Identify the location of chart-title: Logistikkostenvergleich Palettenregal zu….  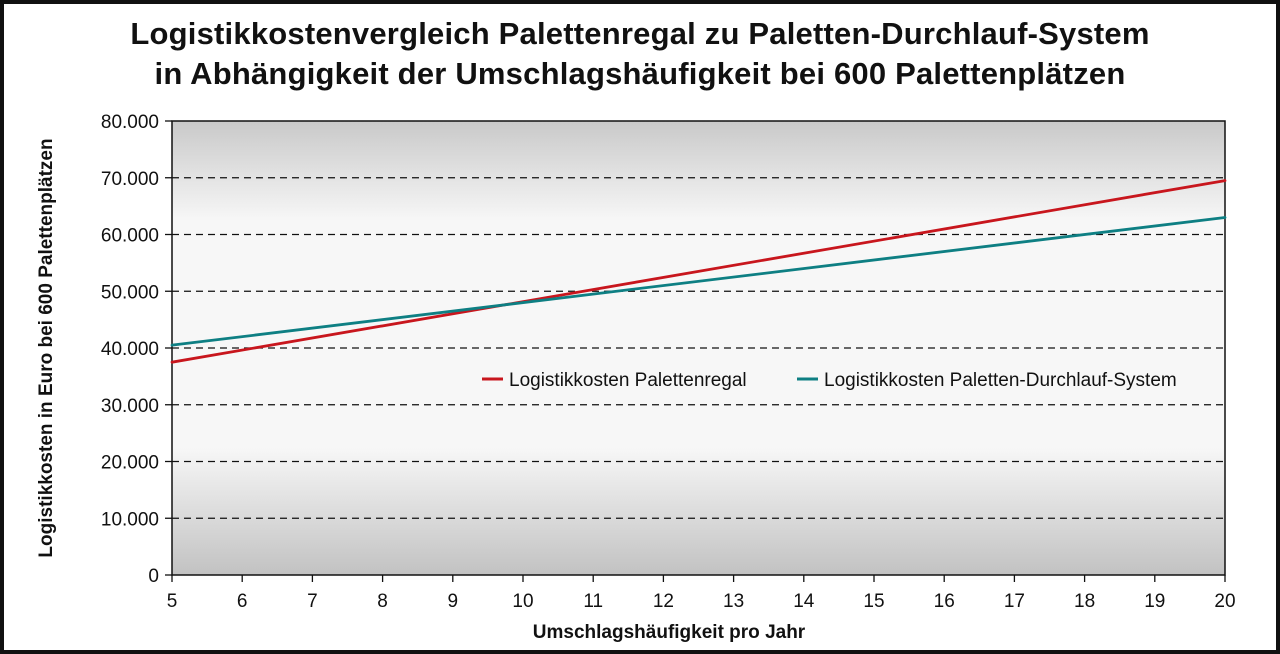
(640, 54).